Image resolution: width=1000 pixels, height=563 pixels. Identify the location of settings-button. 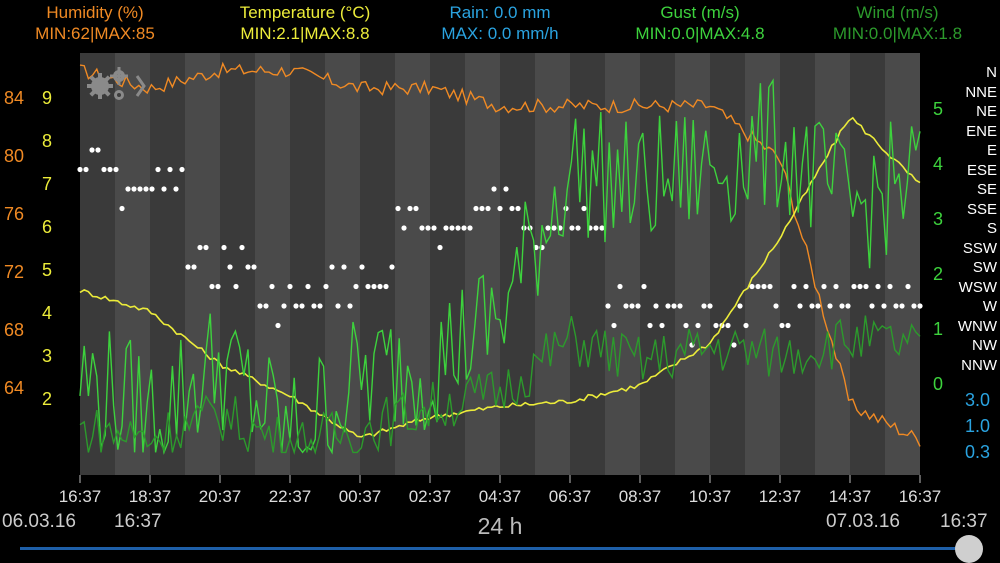
(116, 85).